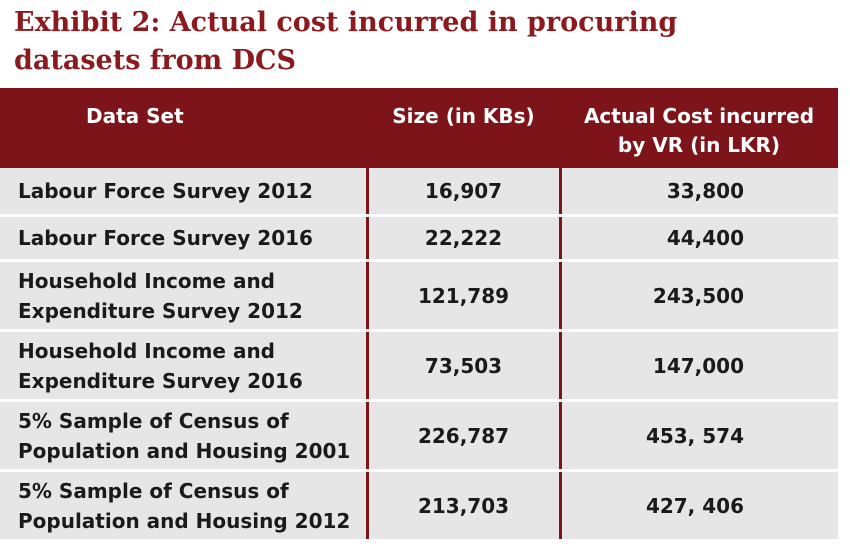  Describe the element at coordinates (699, 506) in the screenshot. I see `row-cost: 427, 406` at that location.